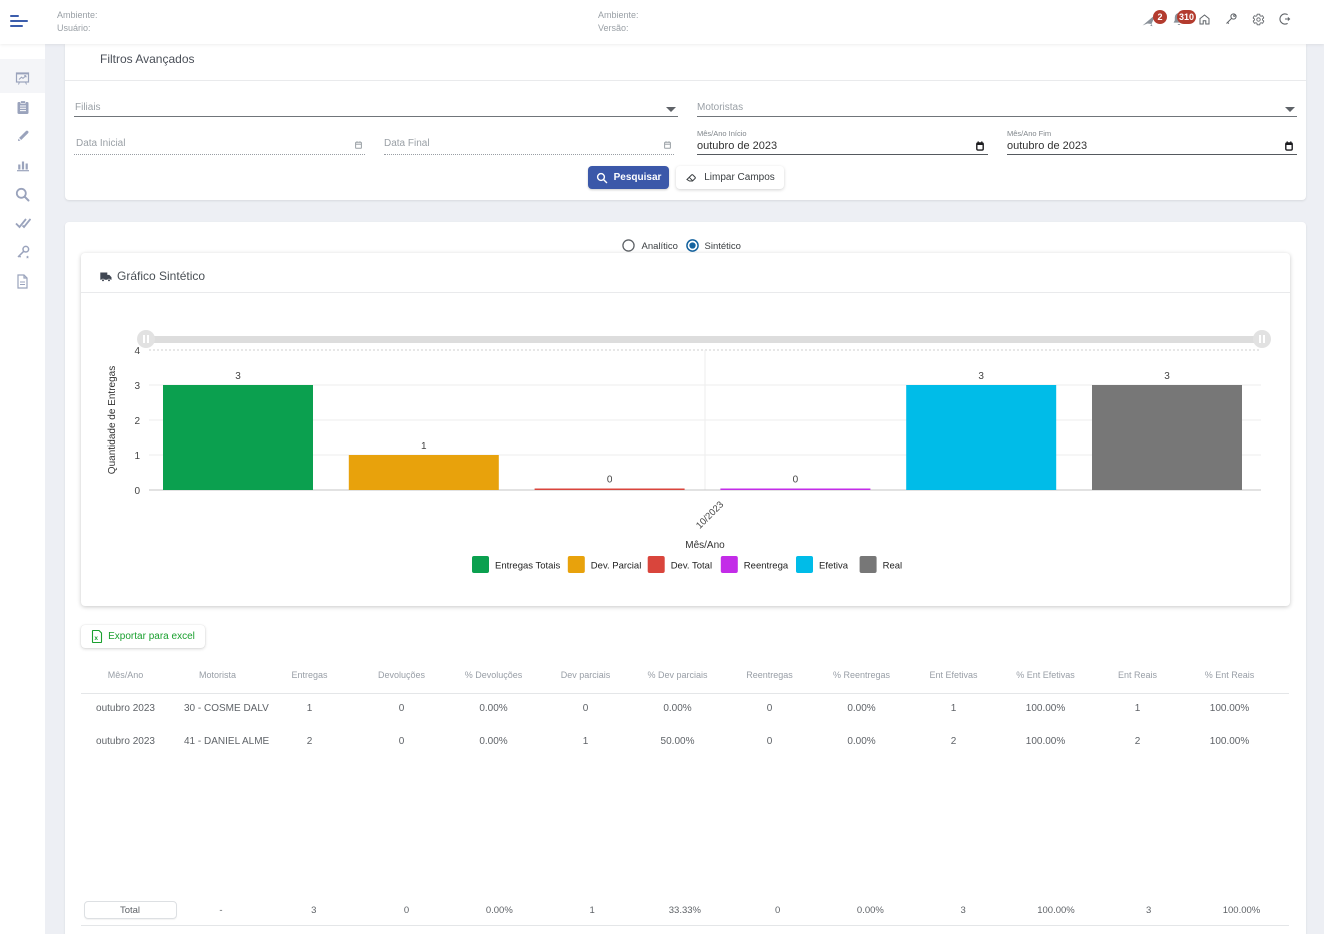 Image resolution: width=1324 pixels, height=934 pixels. What do you see at coordinates (691, 566) in the screenshot?
I see `svg-text: Dev. Total` at bounding box center [691, 566].